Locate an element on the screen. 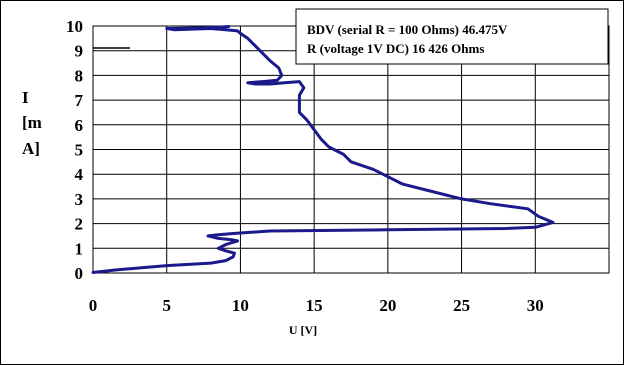 This screenshot has width=624, height=365. y-tick-label: 3 is located at coordinates (79, 199).